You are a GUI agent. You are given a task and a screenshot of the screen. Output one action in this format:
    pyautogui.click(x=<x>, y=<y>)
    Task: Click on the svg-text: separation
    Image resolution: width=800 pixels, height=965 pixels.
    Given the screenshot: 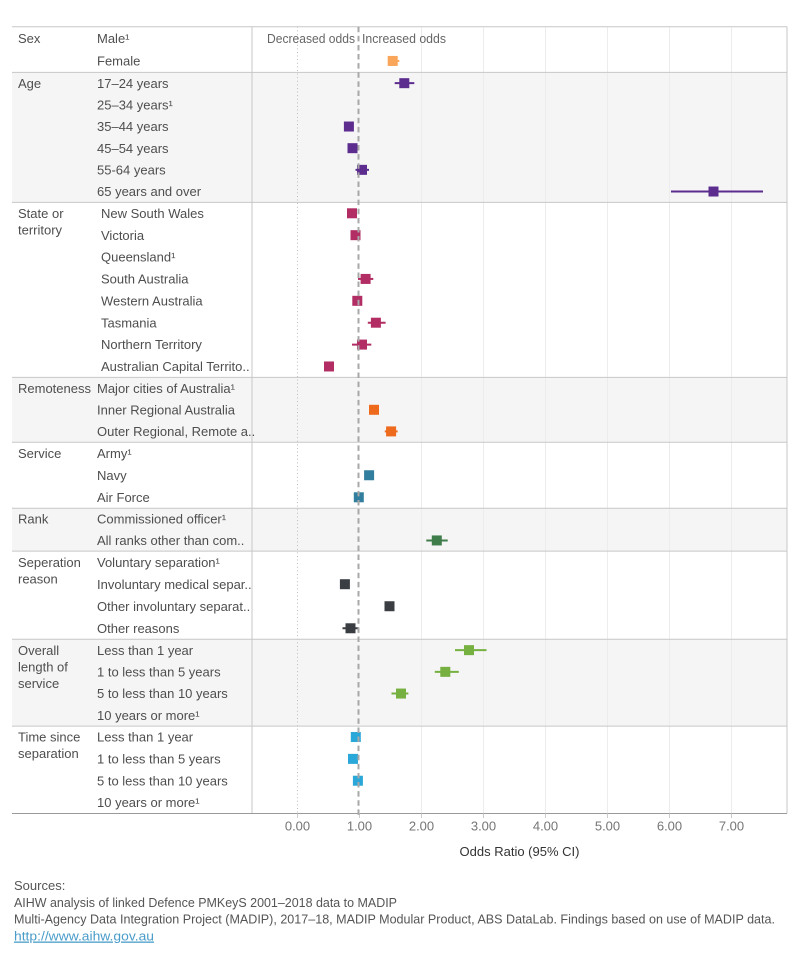 What is the action you would take?
    pyautogui.click(x=48, y=753)
    